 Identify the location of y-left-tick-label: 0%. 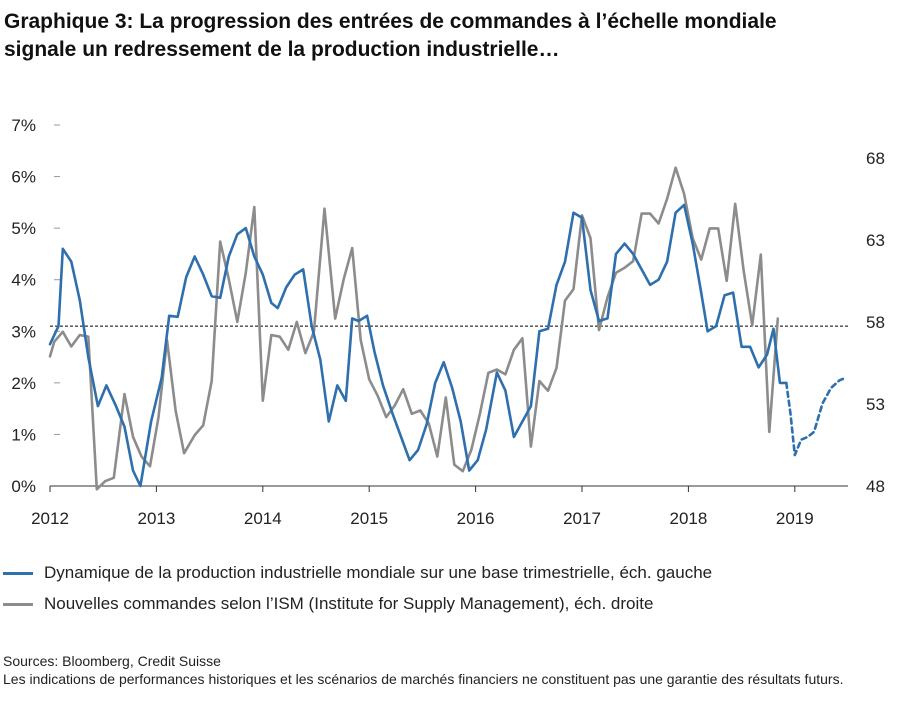
(23, 486).